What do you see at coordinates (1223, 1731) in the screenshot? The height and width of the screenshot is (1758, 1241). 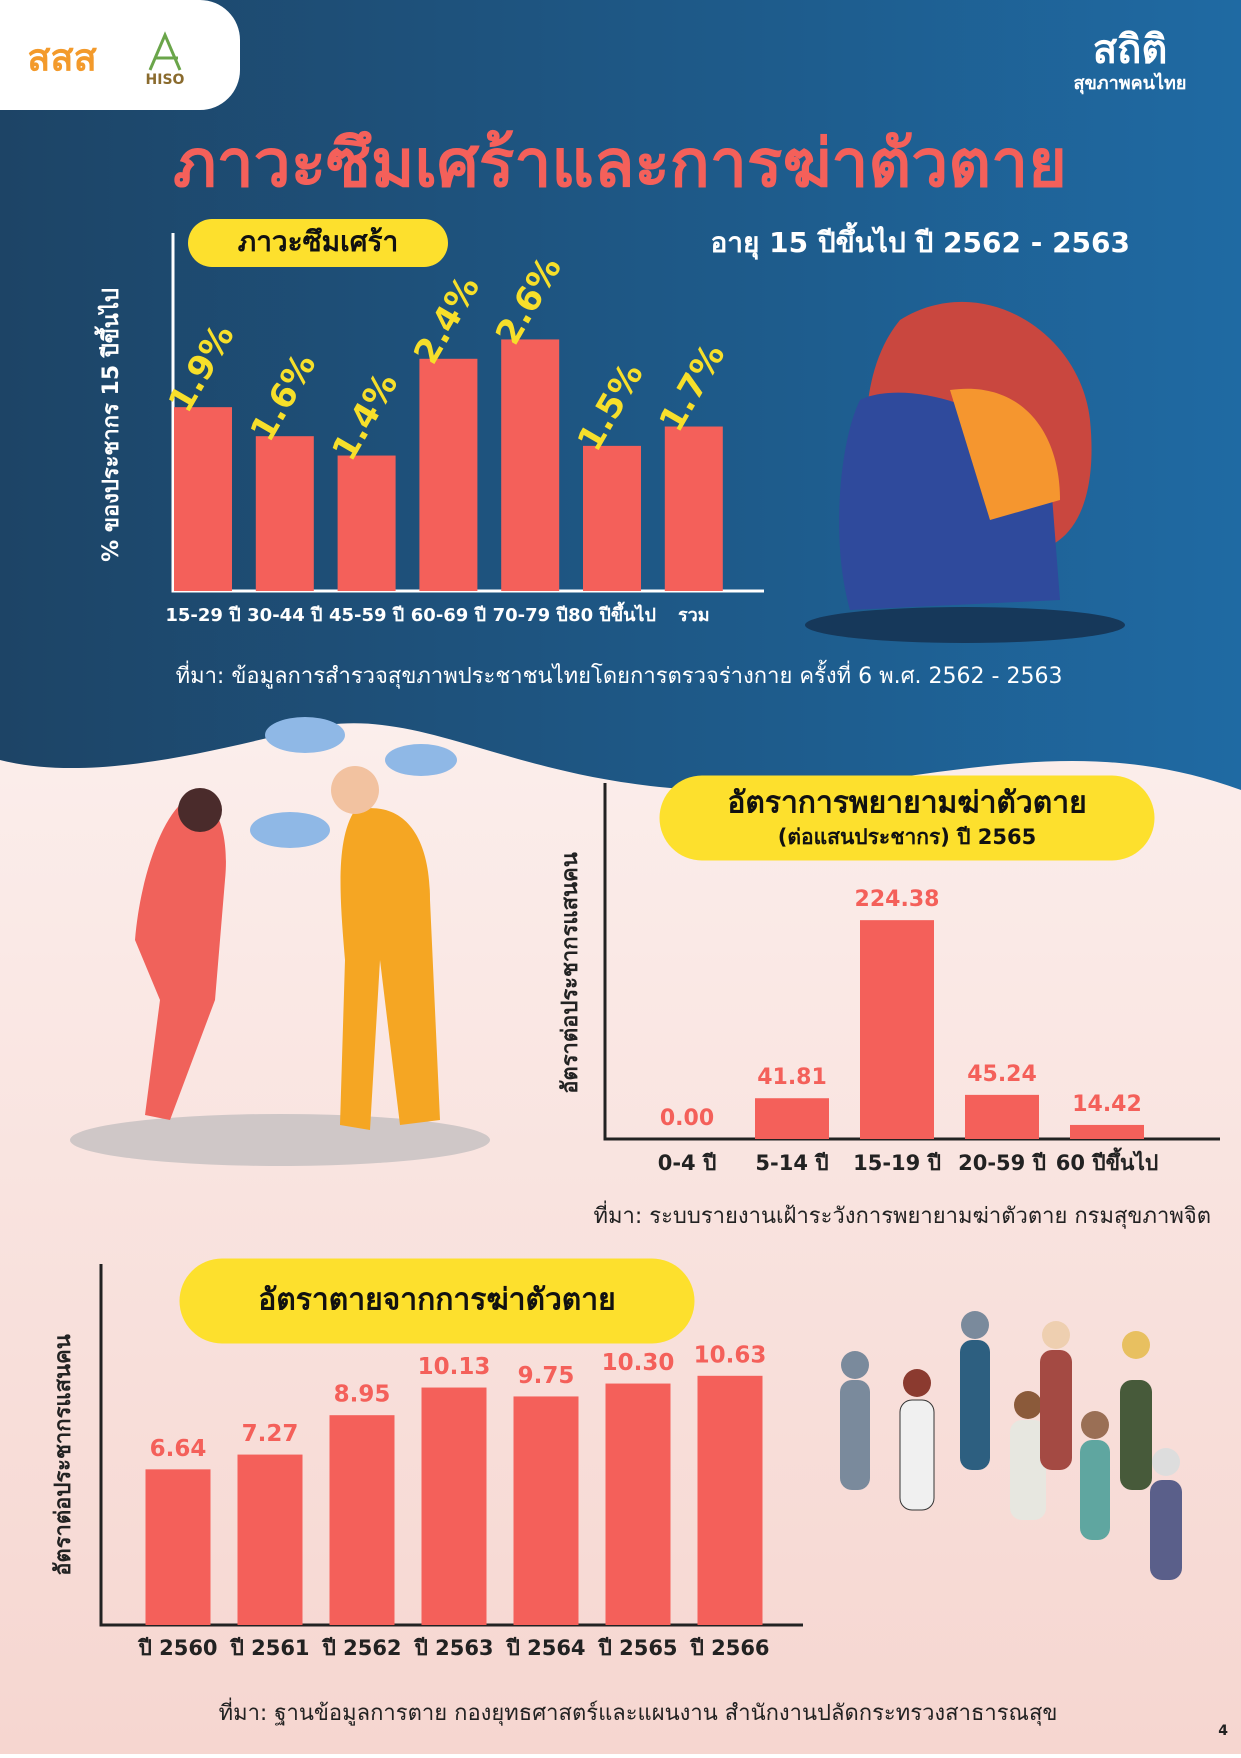 I see `page-number: 4` at bounding box center [1223, 1731].